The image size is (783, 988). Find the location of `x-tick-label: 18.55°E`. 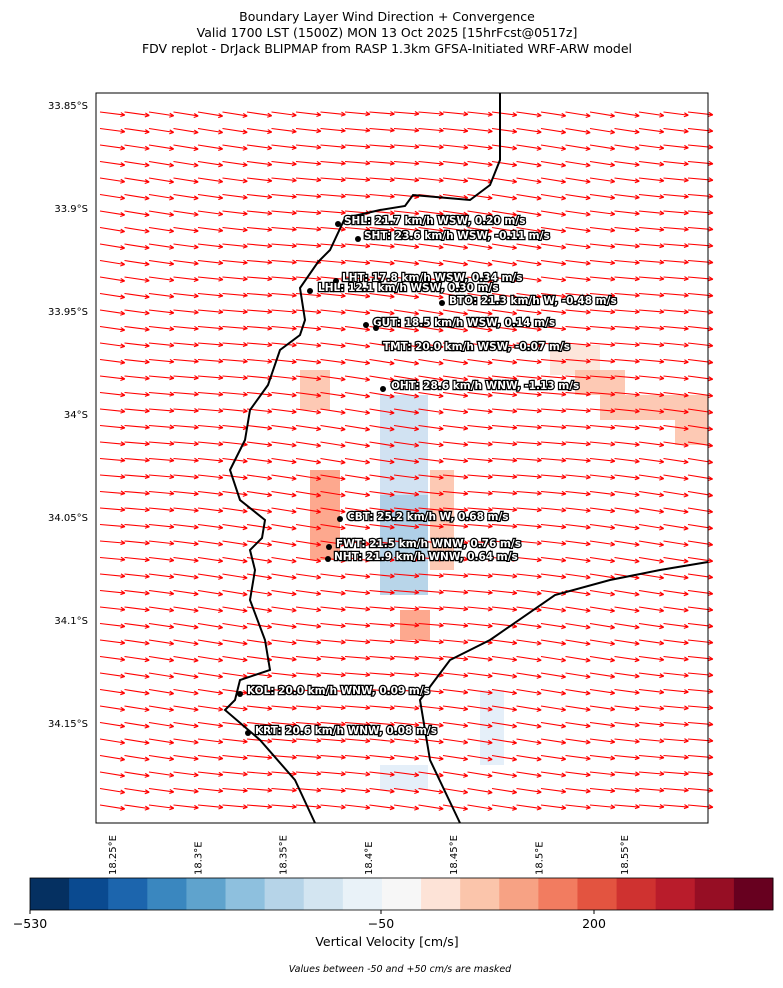

x-tick-label: 18.55°E is located at coordinates (625, 855).